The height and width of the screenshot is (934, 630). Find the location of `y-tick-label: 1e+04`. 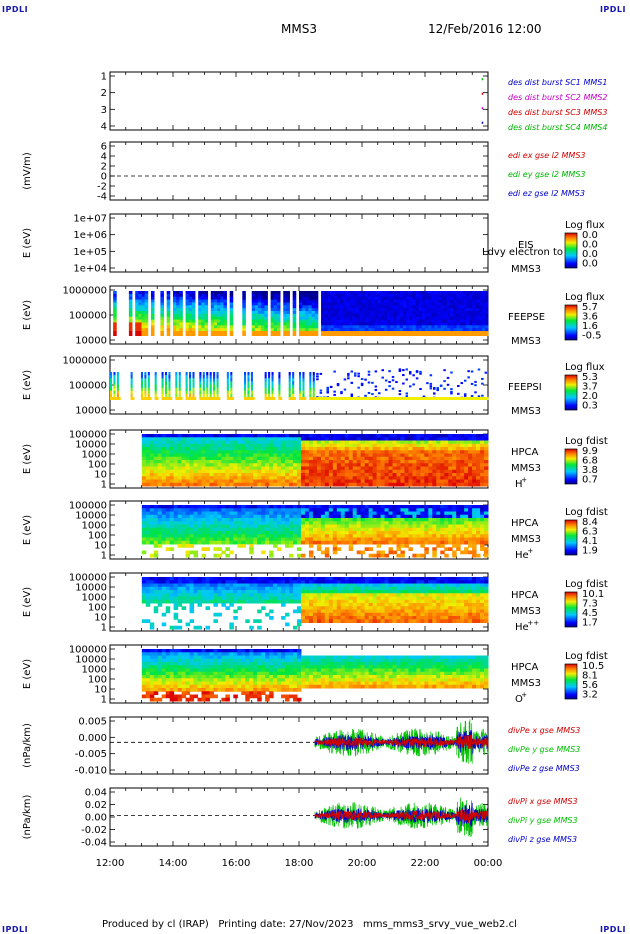

y-tick-label: 1e+04 is located at coordinates (90, 269).